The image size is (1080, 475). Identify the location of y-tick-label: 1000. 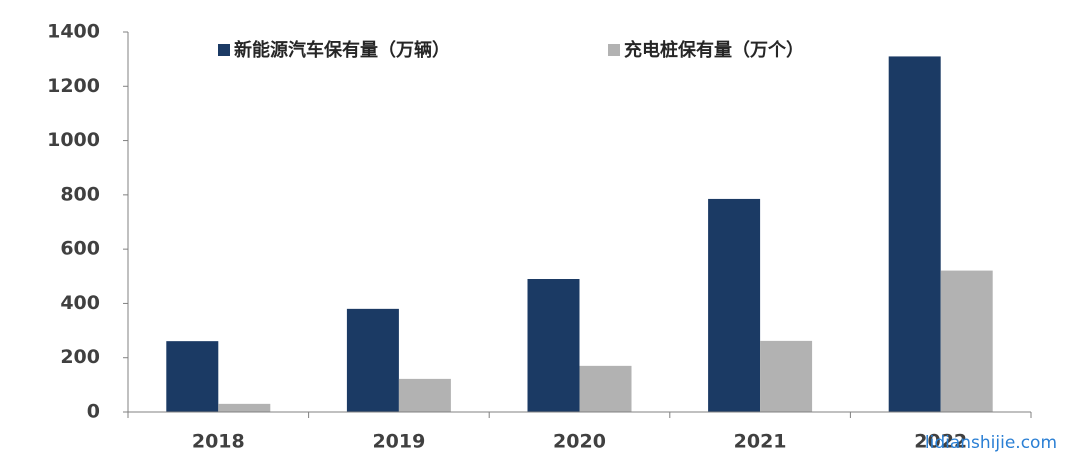
(73, 140).